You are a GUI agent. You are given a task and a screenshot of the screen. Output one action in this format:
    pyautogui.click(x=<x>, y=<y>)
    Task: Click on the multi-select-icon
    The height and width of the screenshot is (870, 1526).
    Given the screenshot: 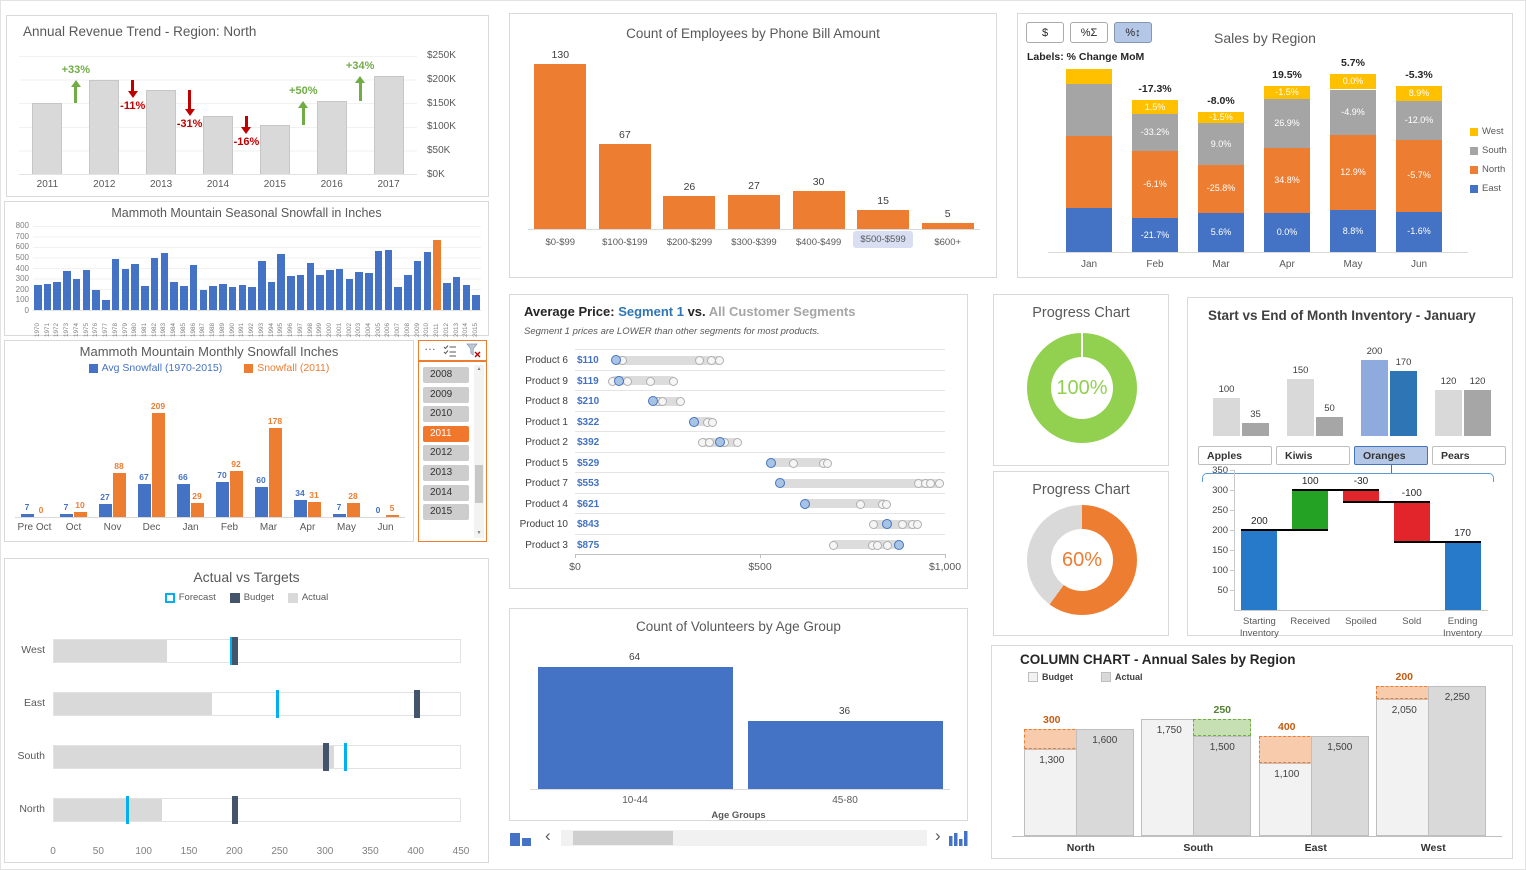 What is the action you would take?
    pyautogui.click(x=450, y=350)
    